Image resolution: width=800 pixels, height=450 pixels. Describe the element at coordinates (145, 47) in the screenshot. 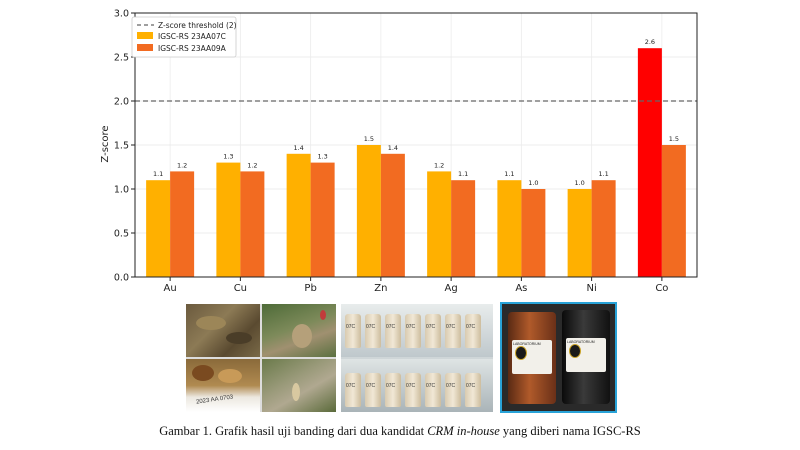

I see `legend-series2-swatch` at that location.